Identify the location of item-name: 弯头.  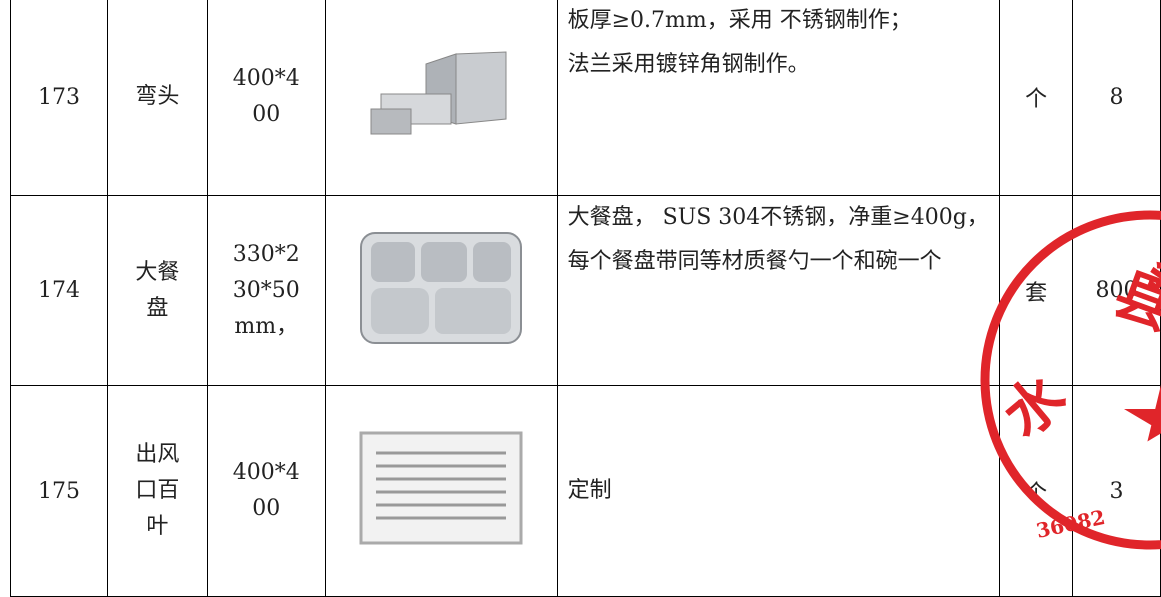
(157, 98).